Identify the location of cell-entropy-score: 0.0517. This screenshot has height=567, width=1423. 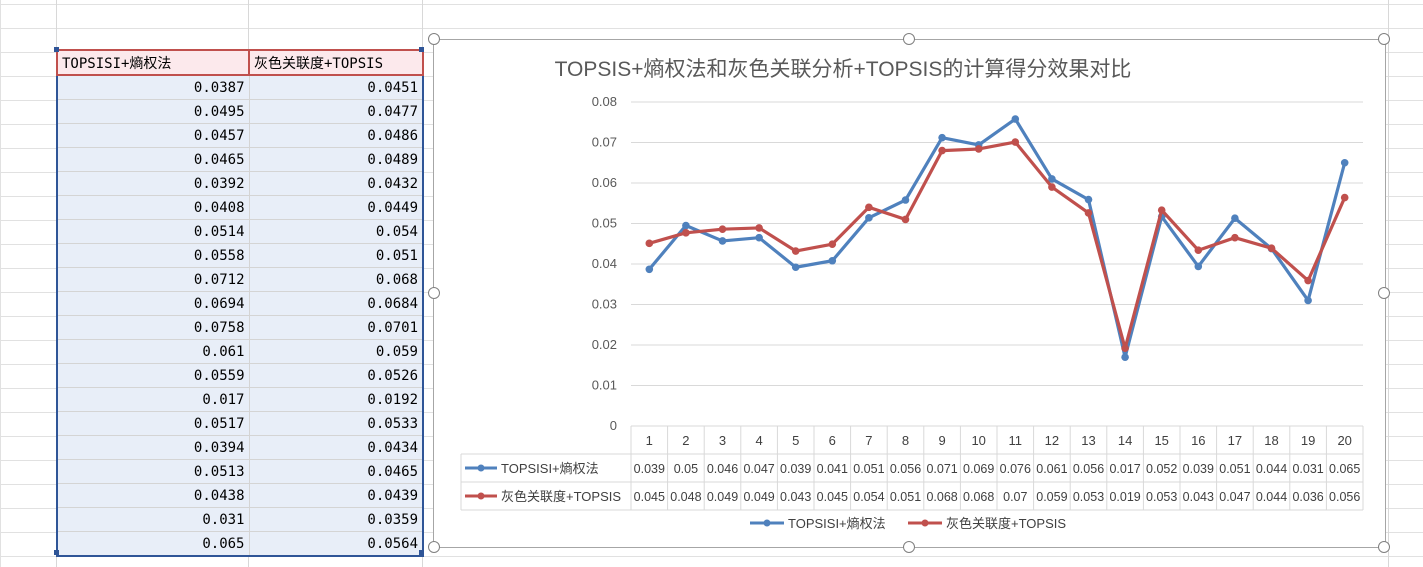
(153, 423).